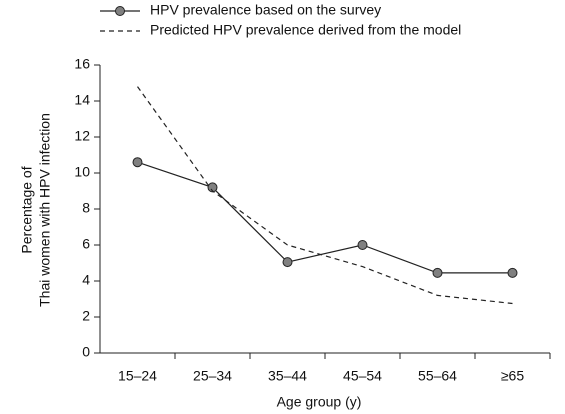  Describe the element at coordinates (86, 316) in the screenshot. I see `y-tick-label: 2` at that location.